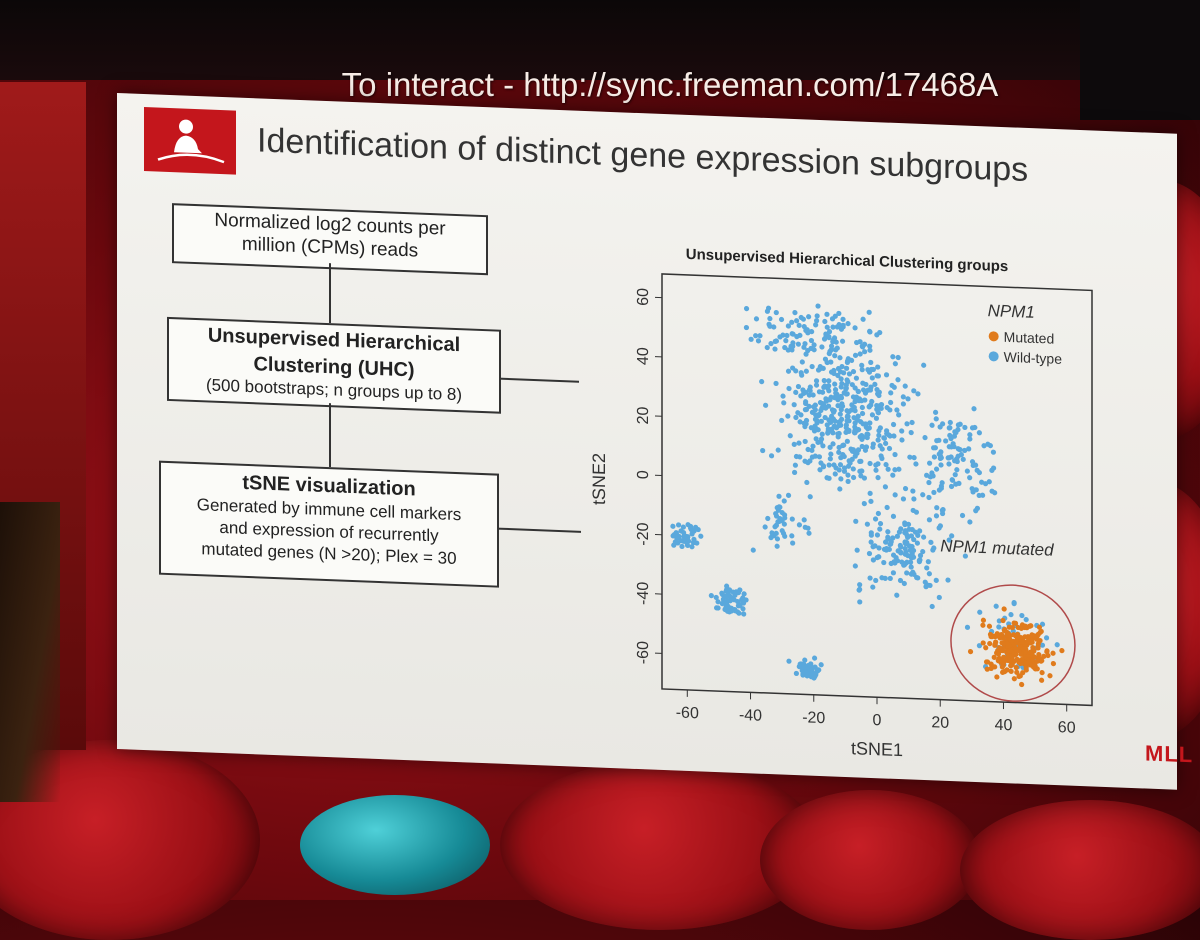 Image resolution: width=1200 pixels, height=940 pixels. Describe the element at coordinates (30, 652) in the screenshot. I see `side-screen-figure` at that location.